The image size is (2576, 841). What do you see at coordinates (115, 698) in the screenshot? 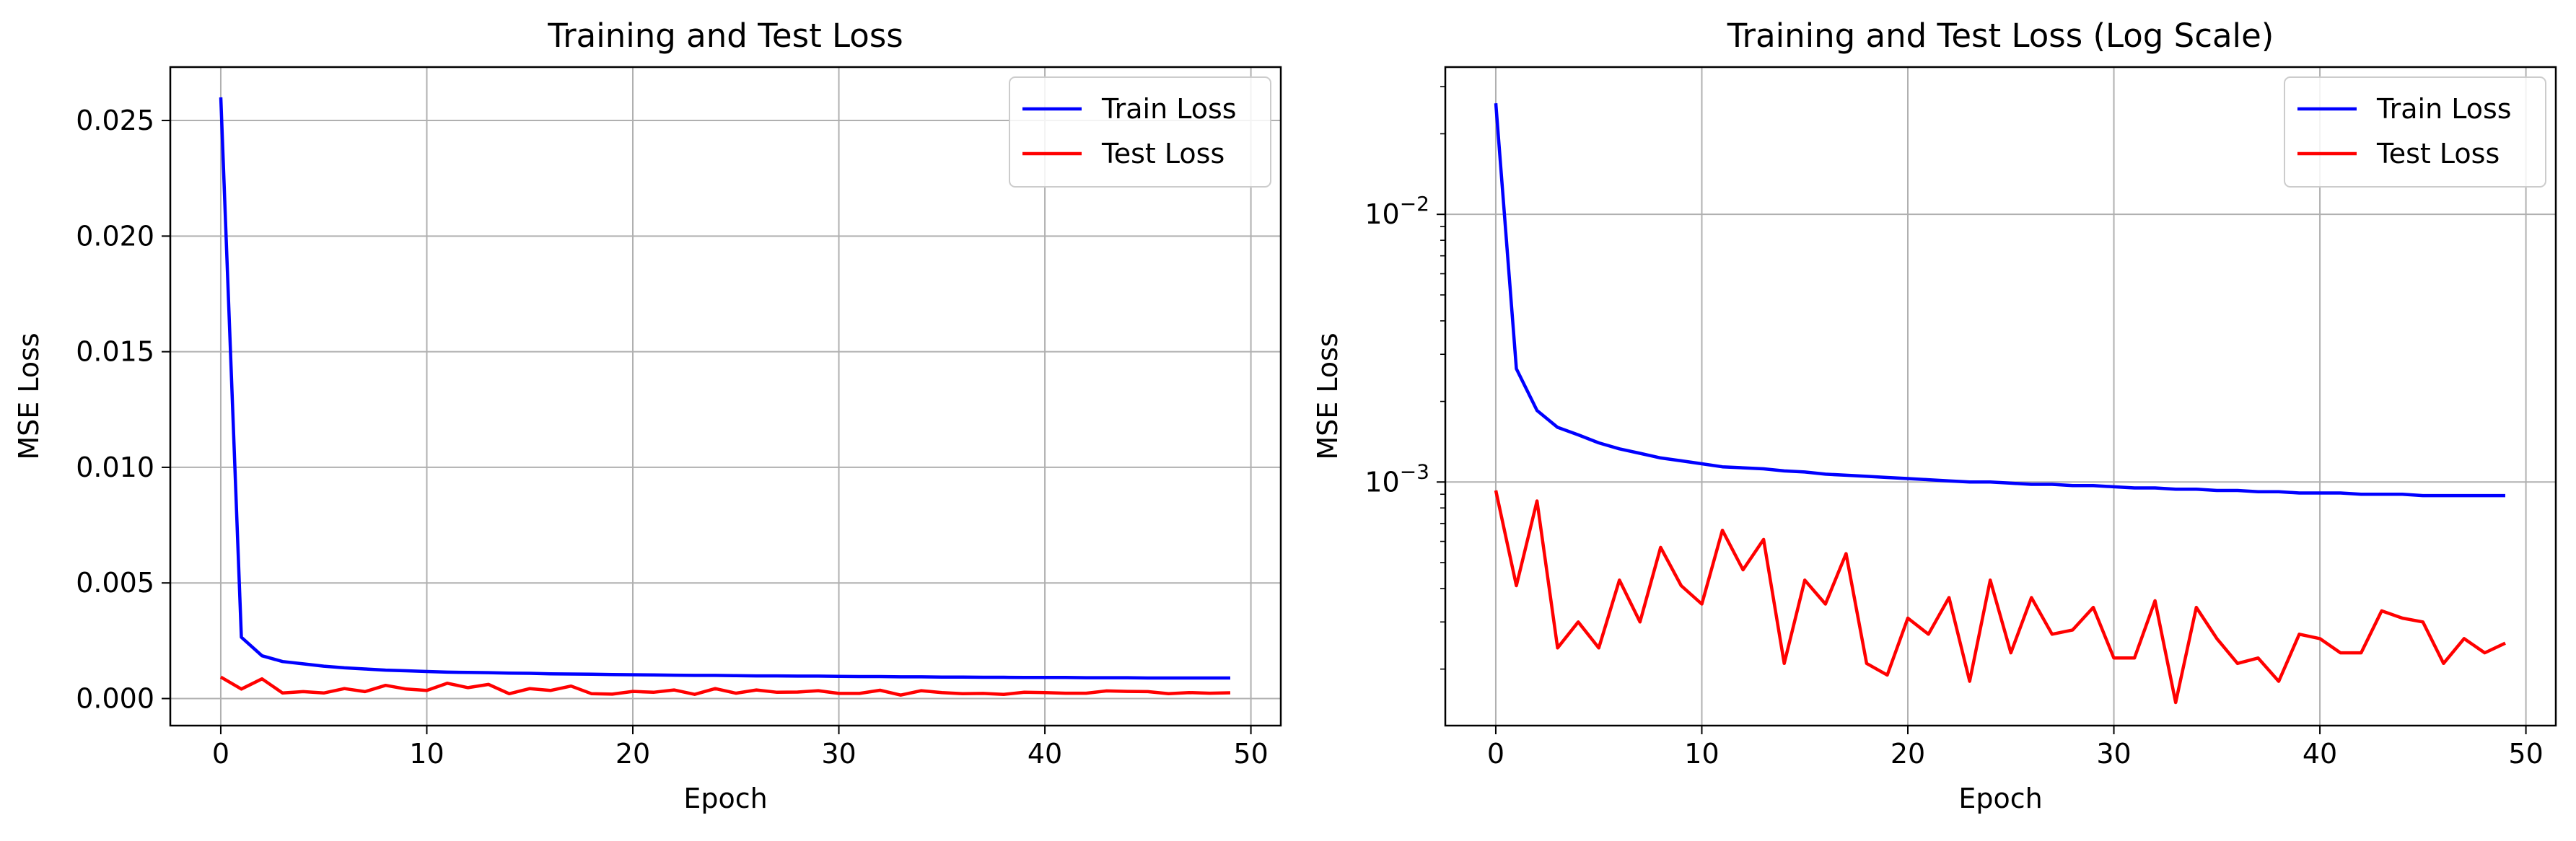
I see `y-tick-label: 0.000` at bounding box center [115, 698].